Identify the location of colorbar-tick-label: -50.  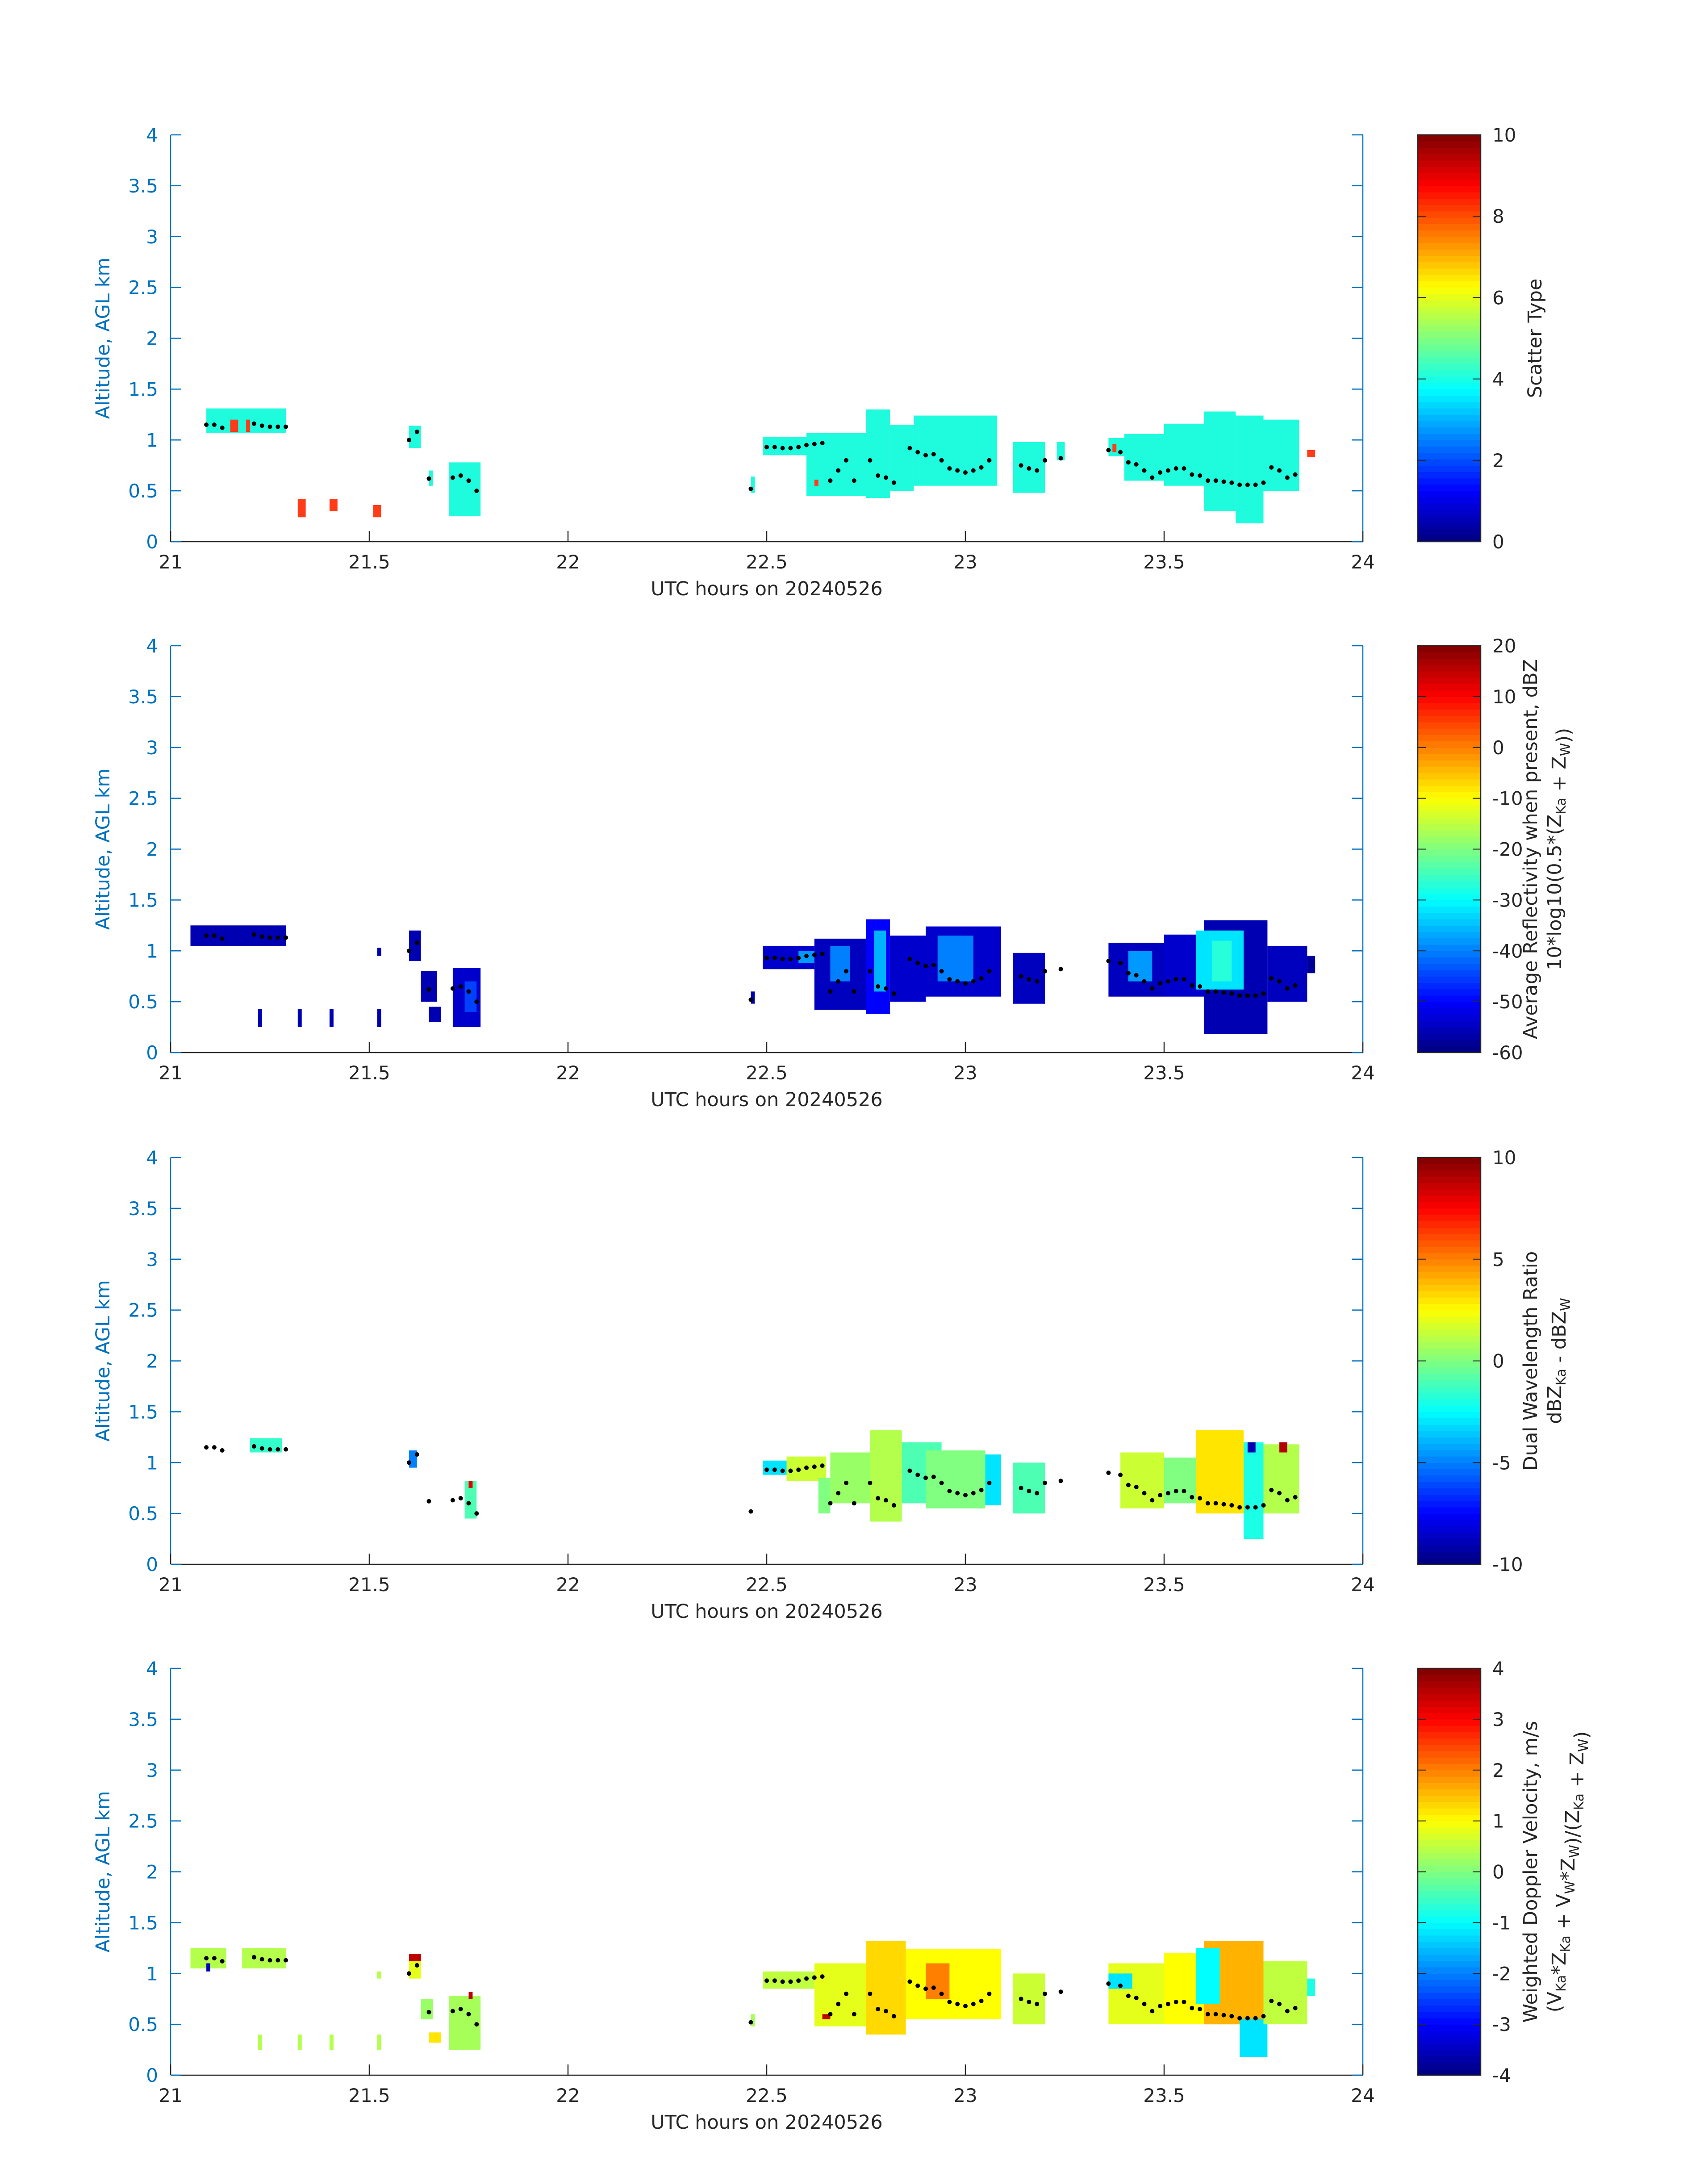
(1507, 1002).